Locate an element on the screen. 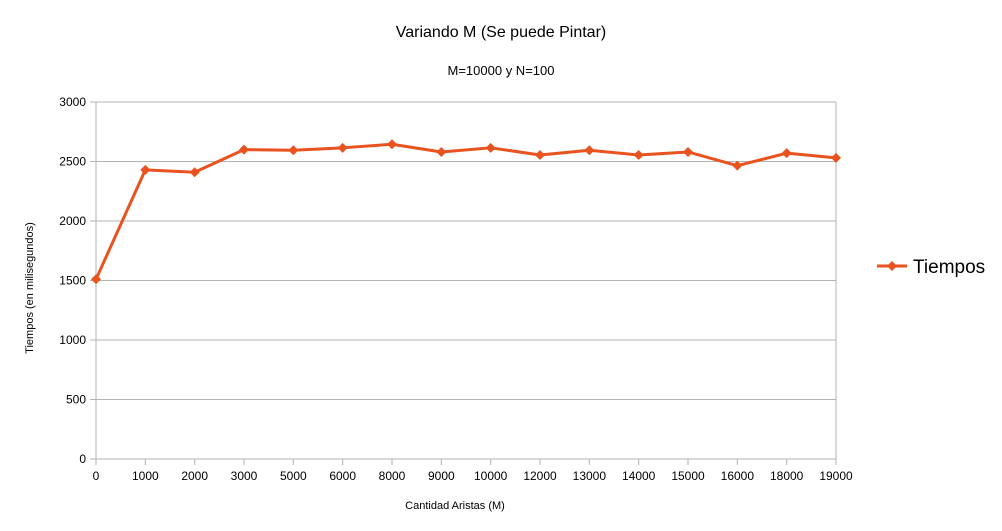  x-tick-label: 6000 is located at coordinates (342, 476).